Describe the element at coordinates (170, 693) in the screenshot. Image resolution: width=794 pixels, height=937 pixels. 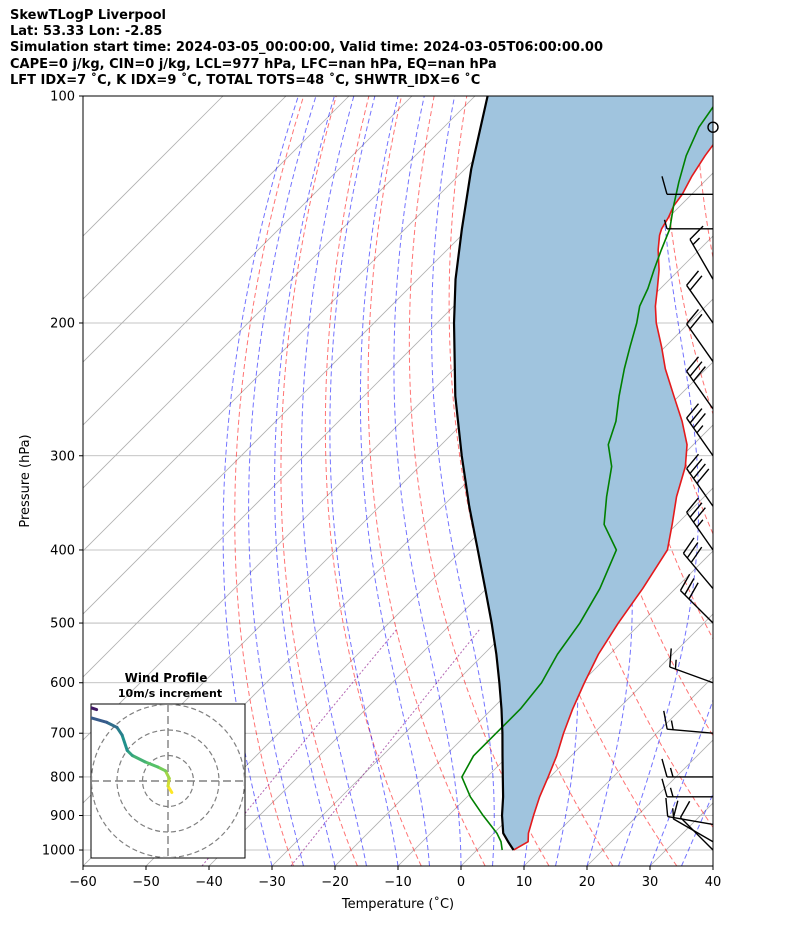
I see `hodograph-subtitle: 10m/s increment` at that location.